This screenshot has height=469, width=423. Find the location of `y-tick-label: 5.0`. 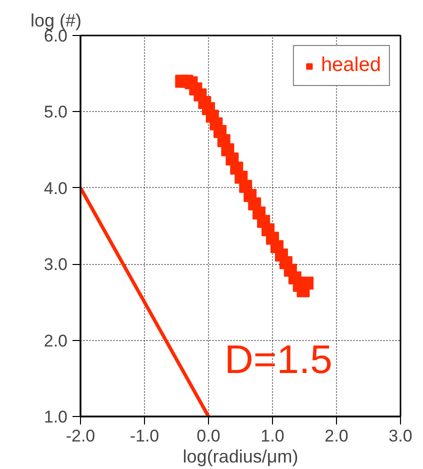

y-tick-label: 5.0 is located at coordinates (56, 112).